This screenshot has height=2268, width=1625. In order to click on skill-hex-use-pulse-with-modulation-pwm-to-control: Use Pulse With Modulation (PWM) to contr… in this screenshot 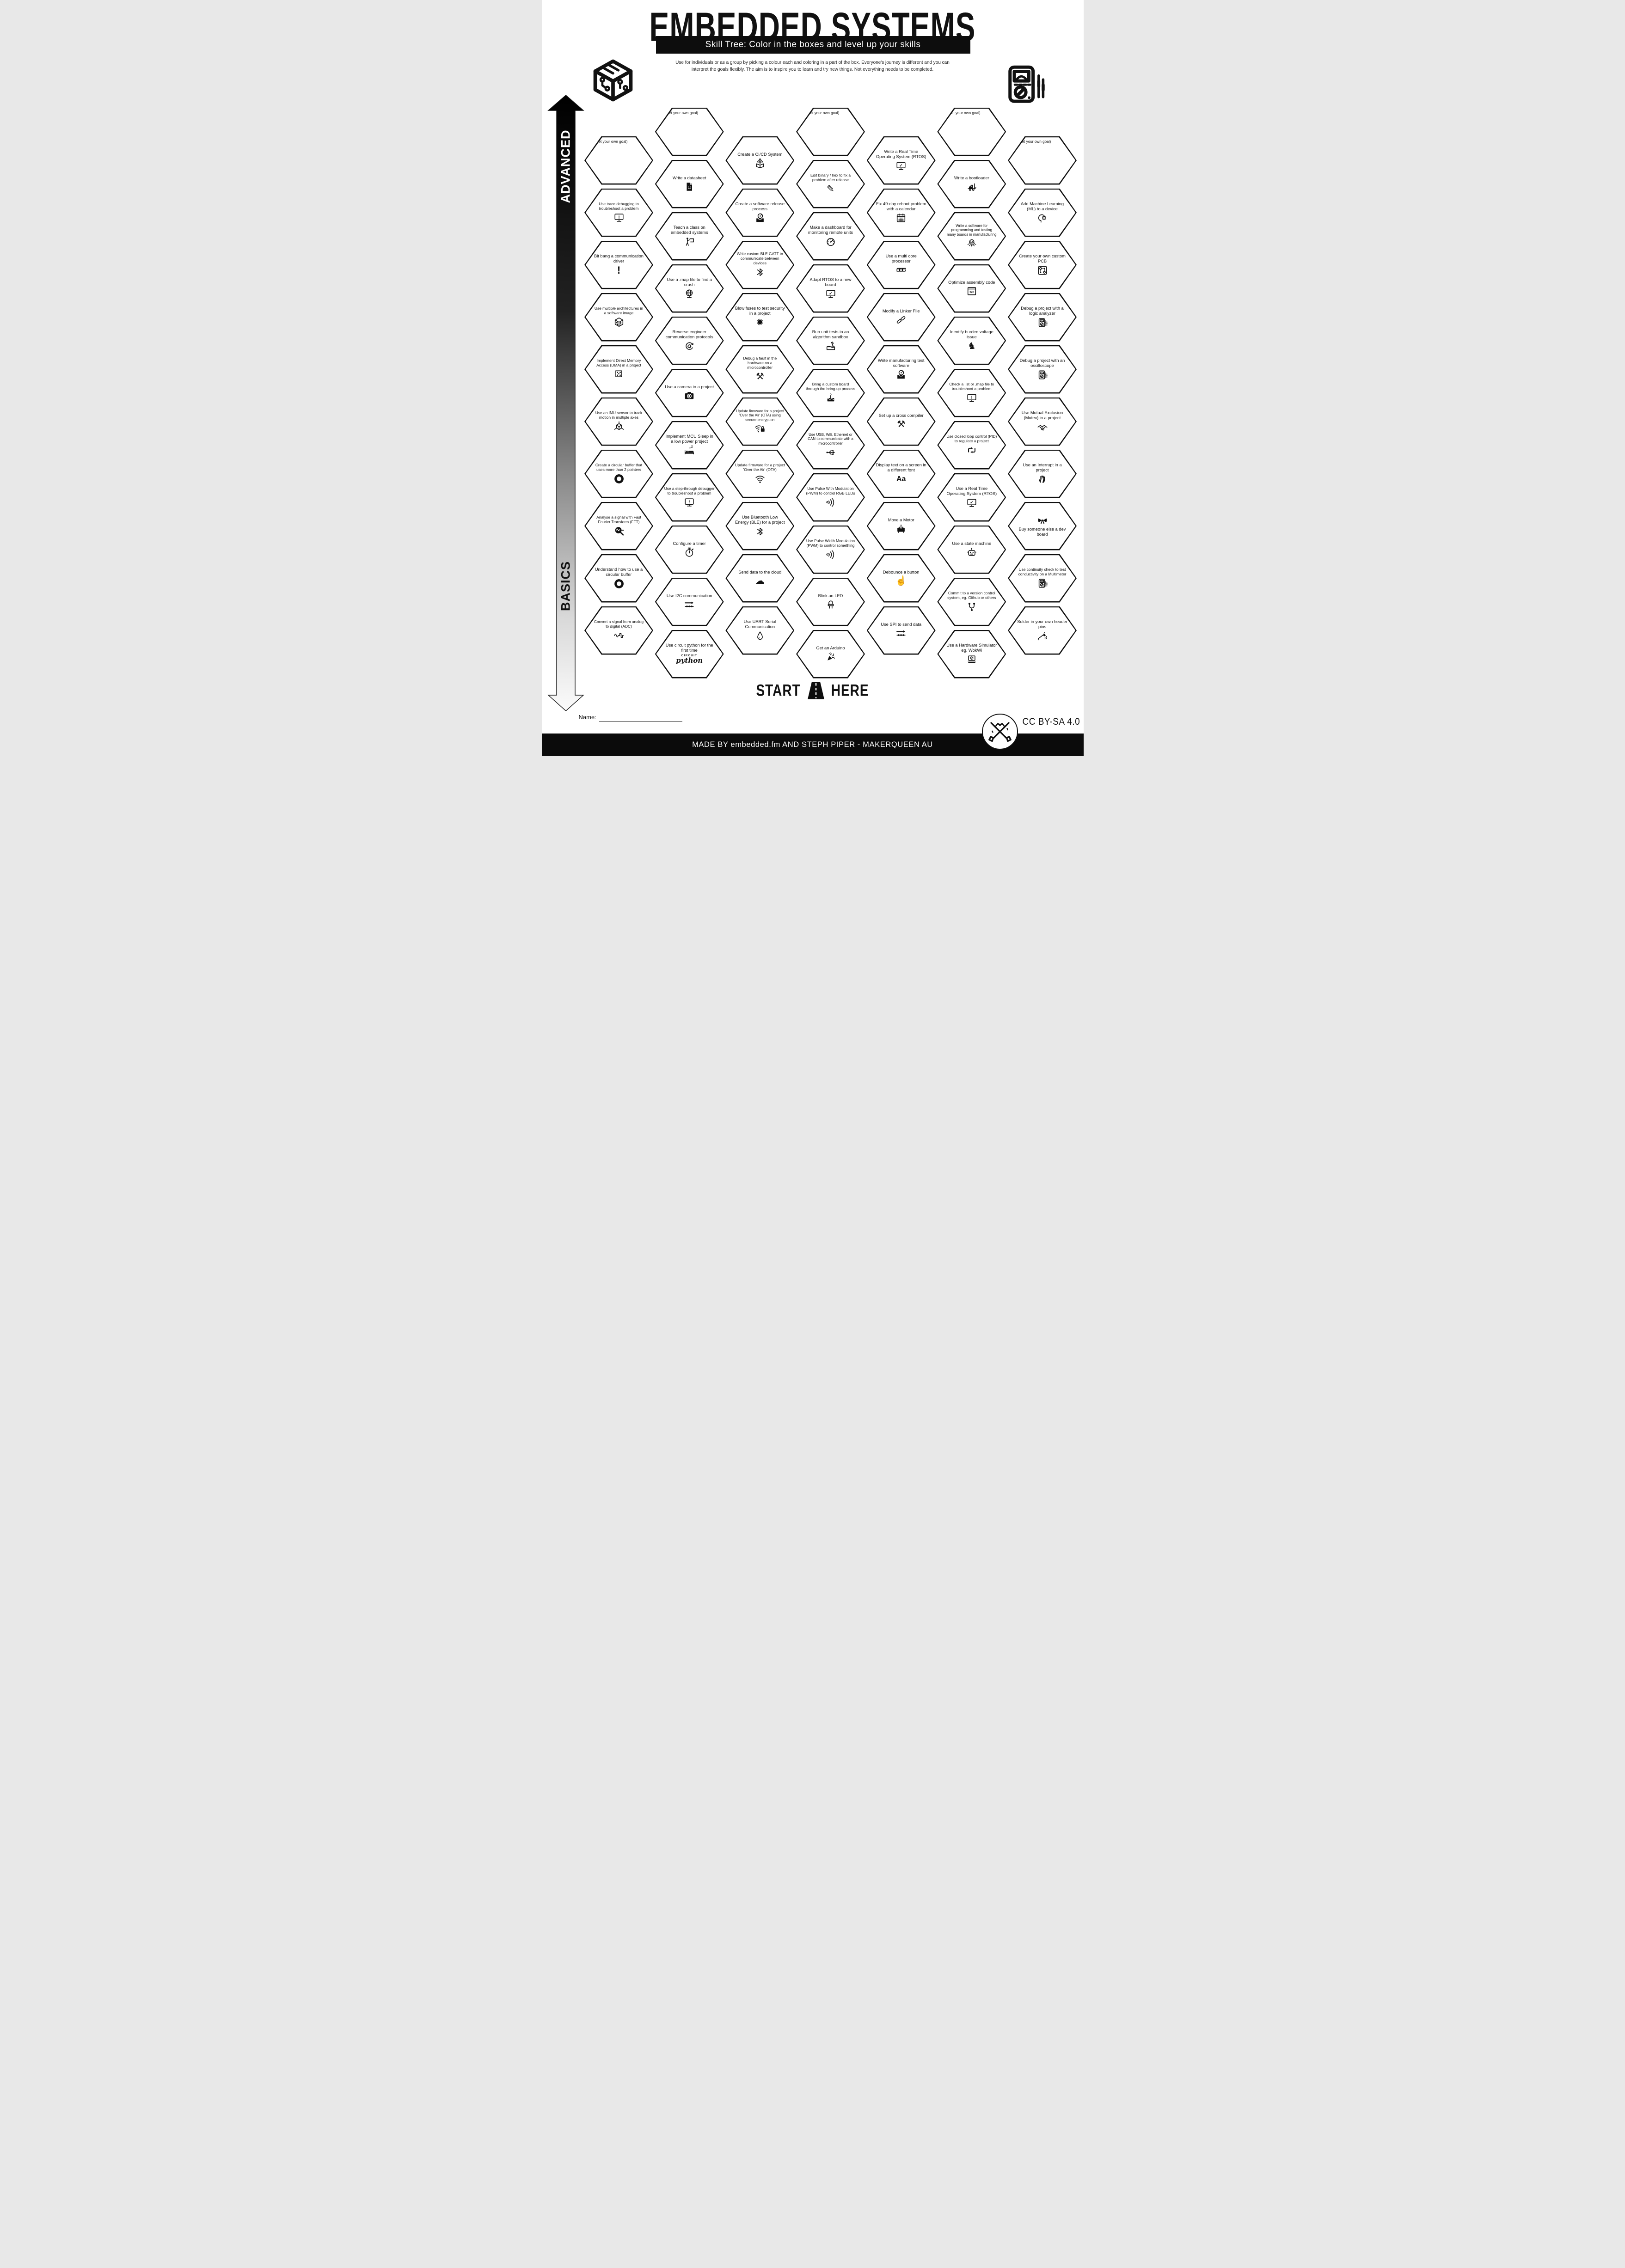, I will do `click(830, 498)`.